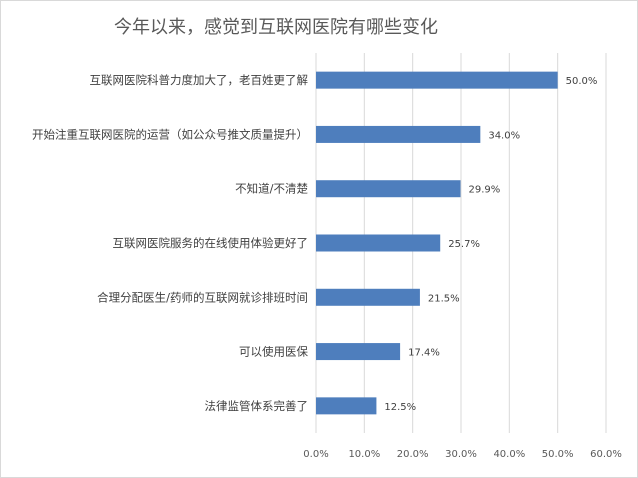 The width and height of the screenshot is (638, 478). Describe the element at coordinates (606, 454) in the screenshot. I see `x-tick-label: 60.0%` at that location.